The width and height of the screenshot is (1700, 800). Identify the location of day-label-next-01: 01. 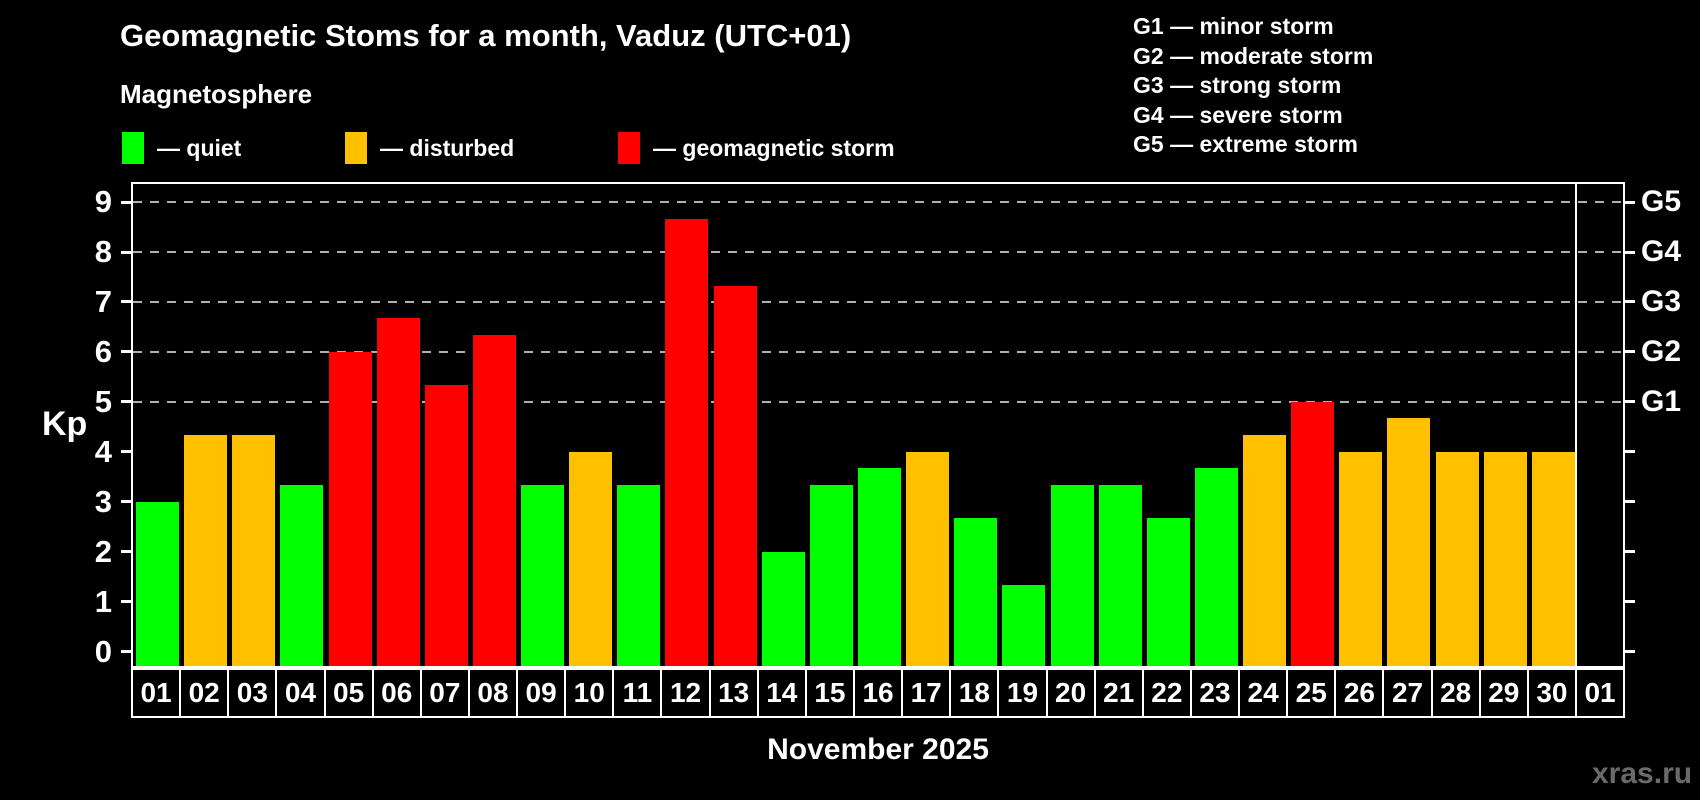
(1600, 693).